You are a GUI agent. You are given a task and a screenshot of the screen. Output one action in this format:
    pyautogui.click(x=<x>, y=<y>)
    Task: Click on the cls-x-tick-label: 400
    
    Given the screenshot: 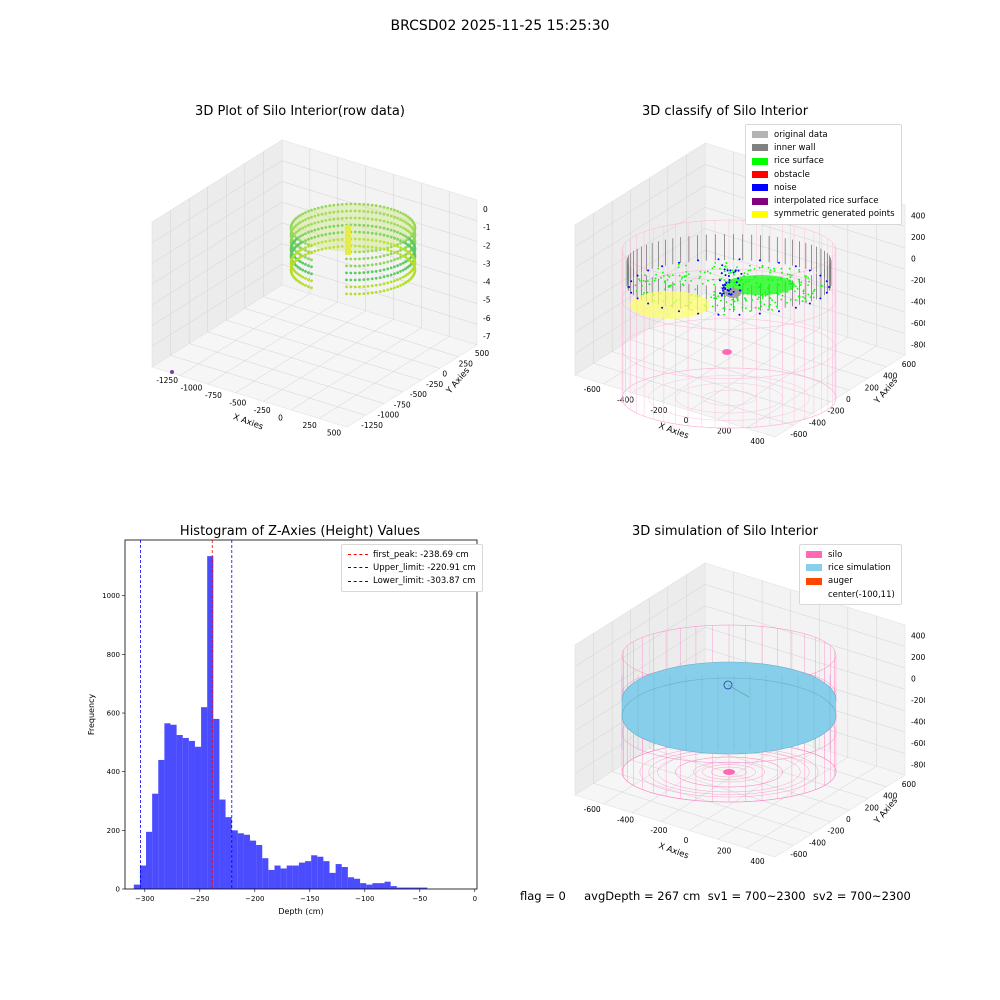 What is the action you would take?
    pyautogui.click(x=757, y=441)
    